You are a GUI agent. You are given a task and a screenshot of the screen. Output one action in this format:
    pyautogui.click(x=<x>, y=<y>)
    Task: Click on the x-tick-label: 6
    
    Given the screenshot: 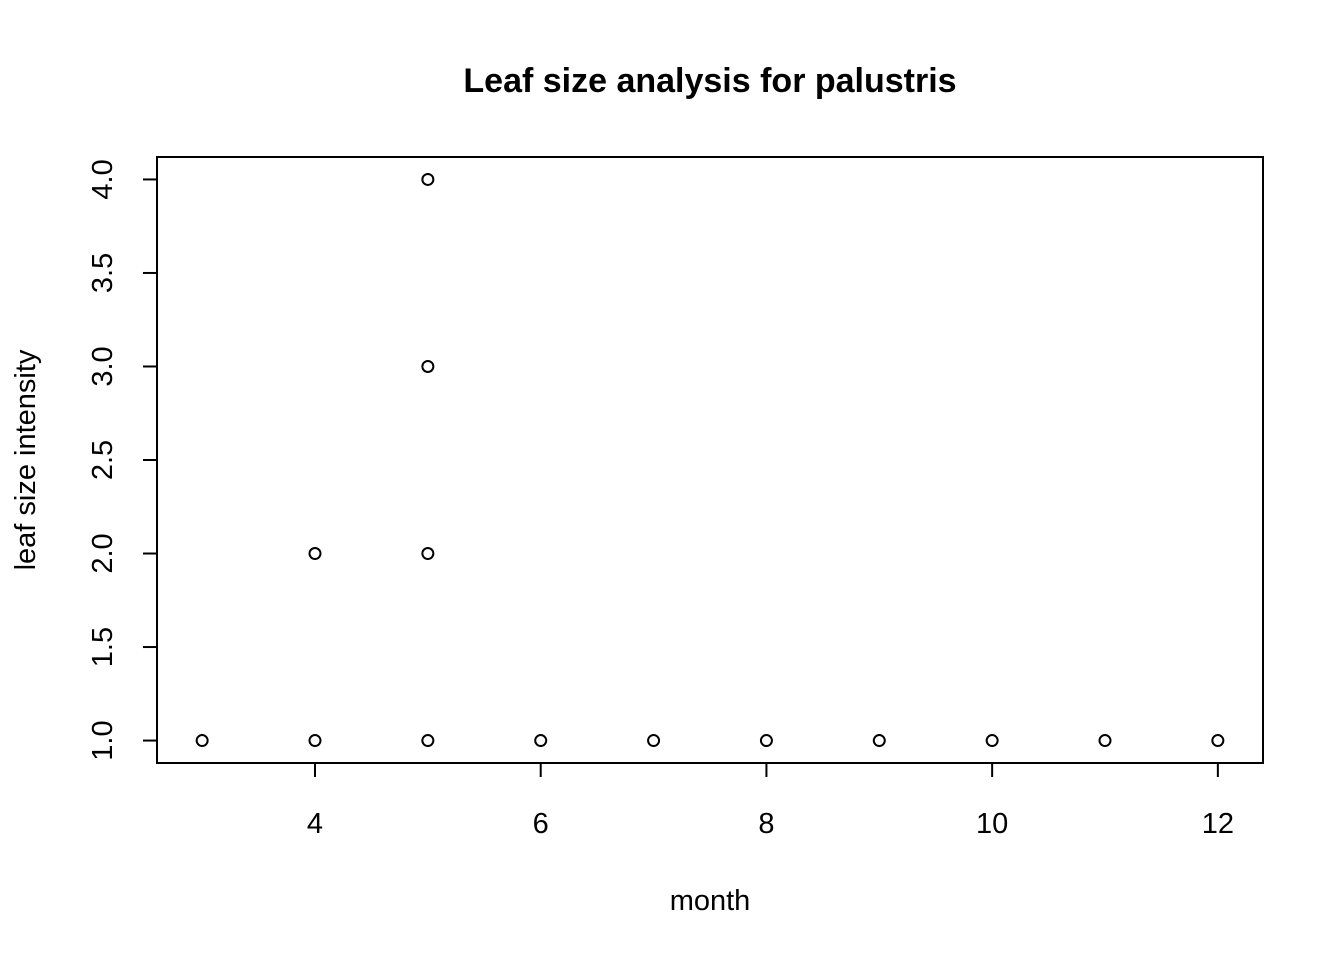 What is the action you would take?
    pyautogui.click(x=541, y=824)
    